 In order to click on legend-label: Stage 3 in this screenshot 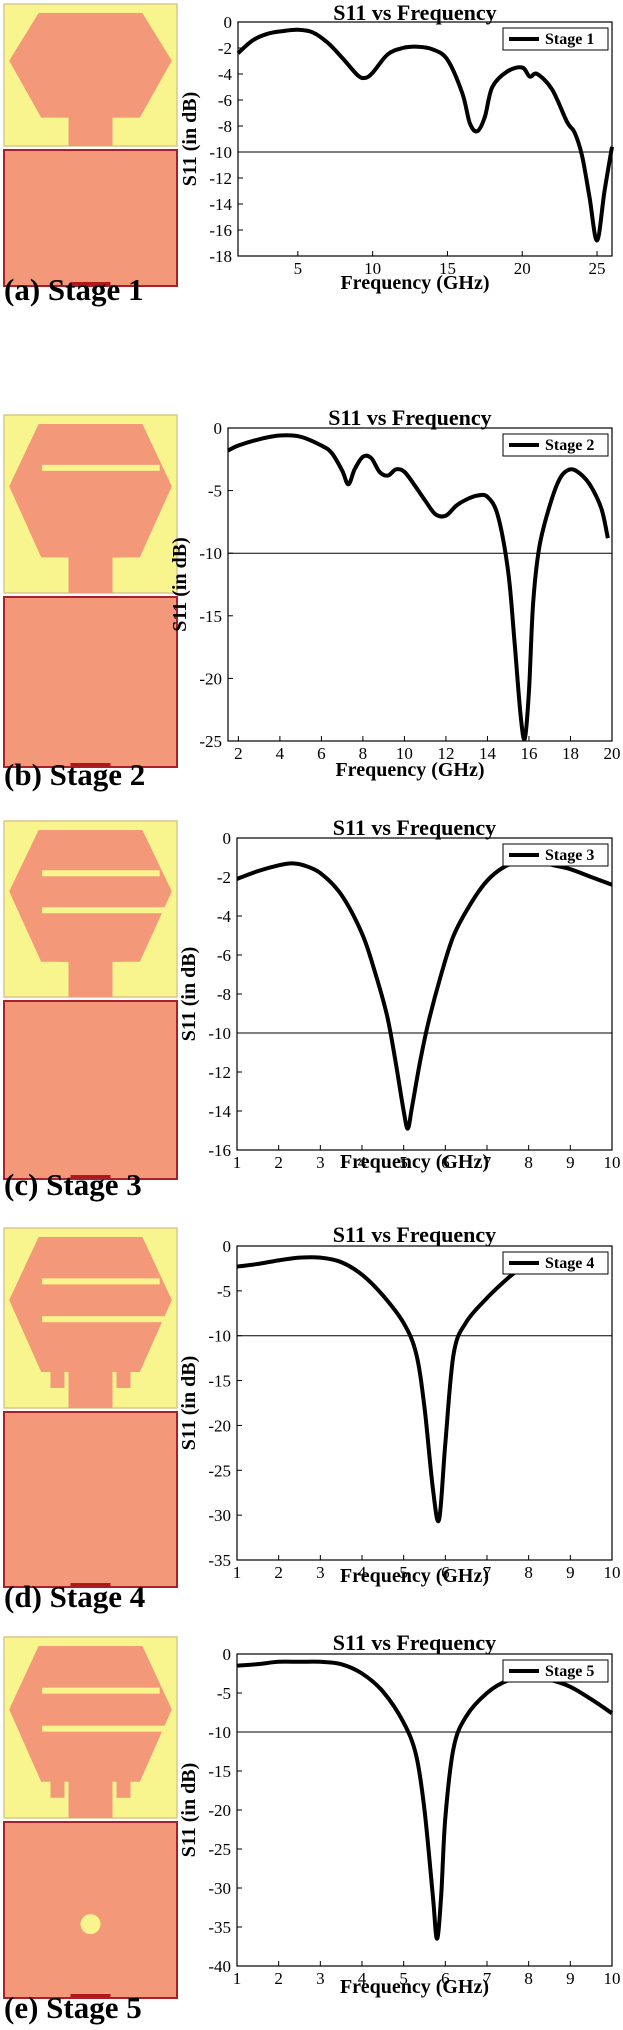, I will do `click(569, 855)`.